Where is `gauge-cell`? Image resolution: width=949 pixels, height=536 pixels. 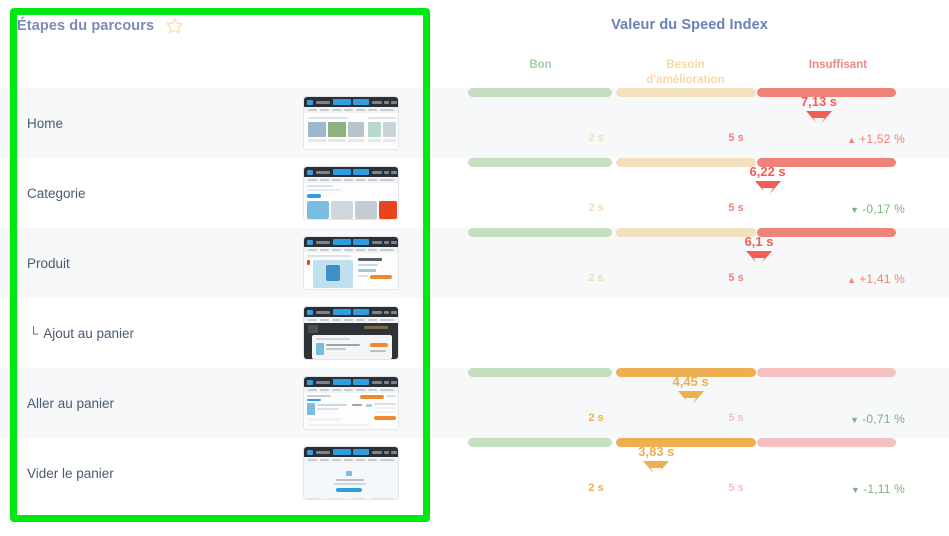
gauge-cell is located at coordinates (689, 333).